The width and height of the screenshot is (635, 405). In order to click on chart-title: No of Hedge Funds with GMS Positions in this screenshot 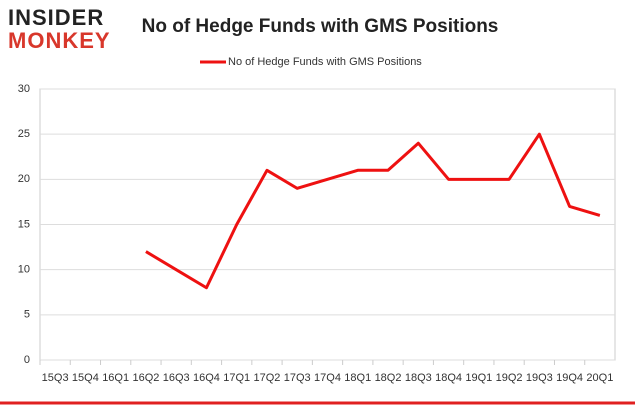, I will do `click(320, 26)`.